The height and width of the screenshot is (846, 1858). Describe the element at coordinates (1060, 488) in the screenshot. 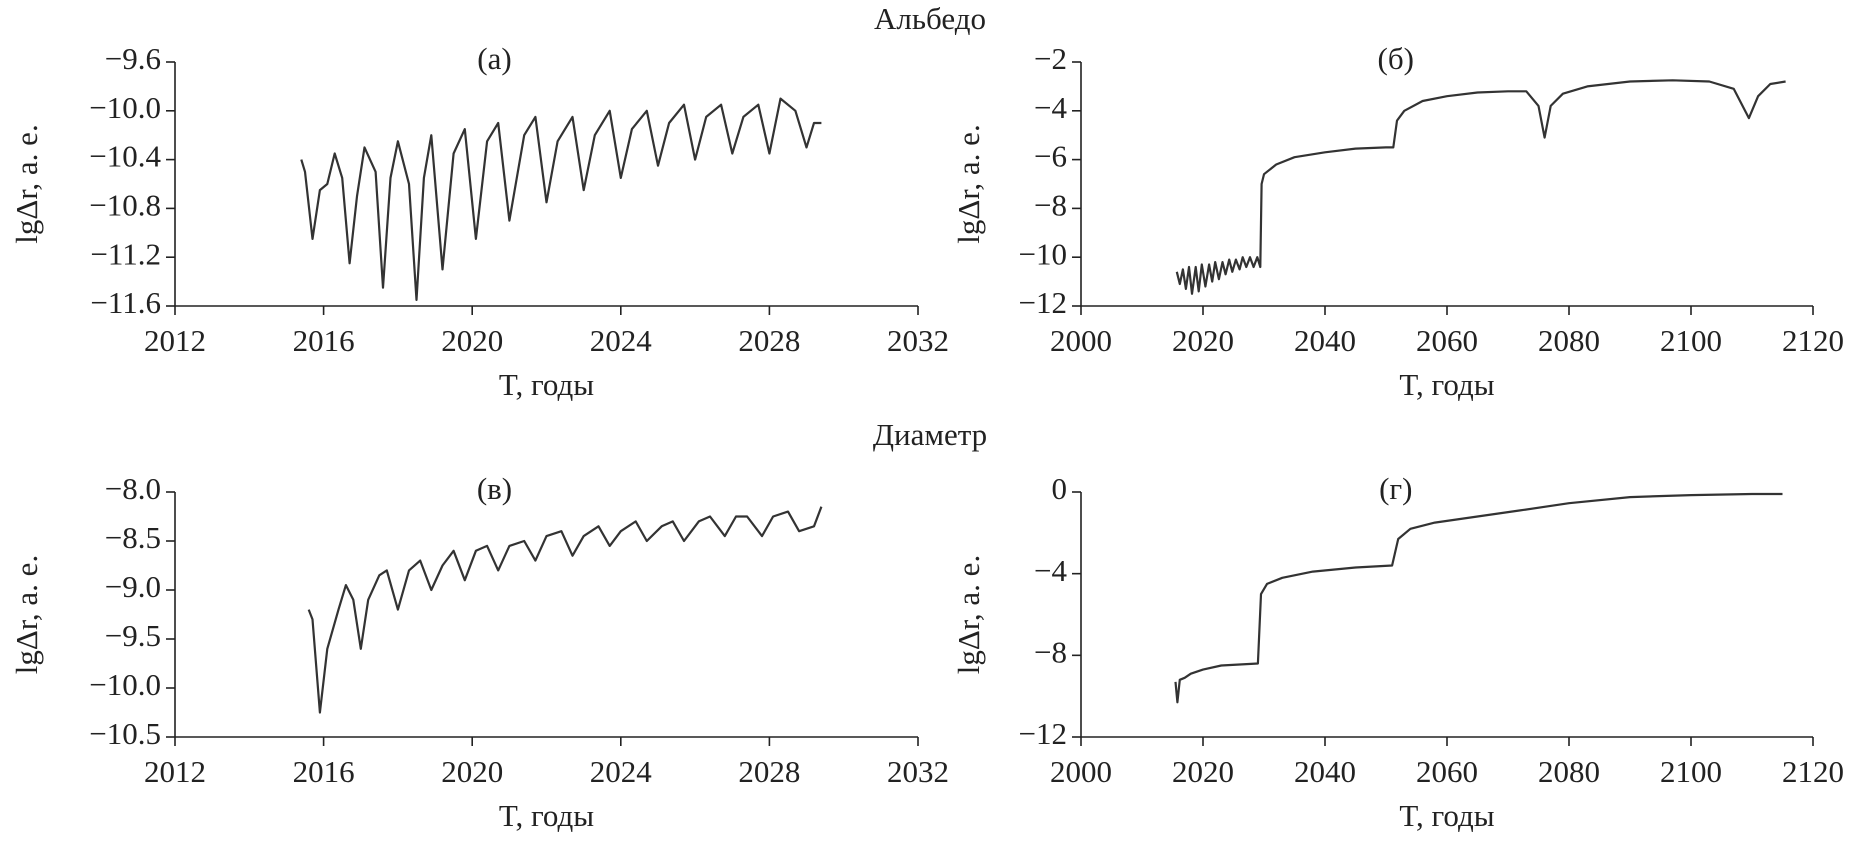

I see `y-tick-label: 0` at that location.